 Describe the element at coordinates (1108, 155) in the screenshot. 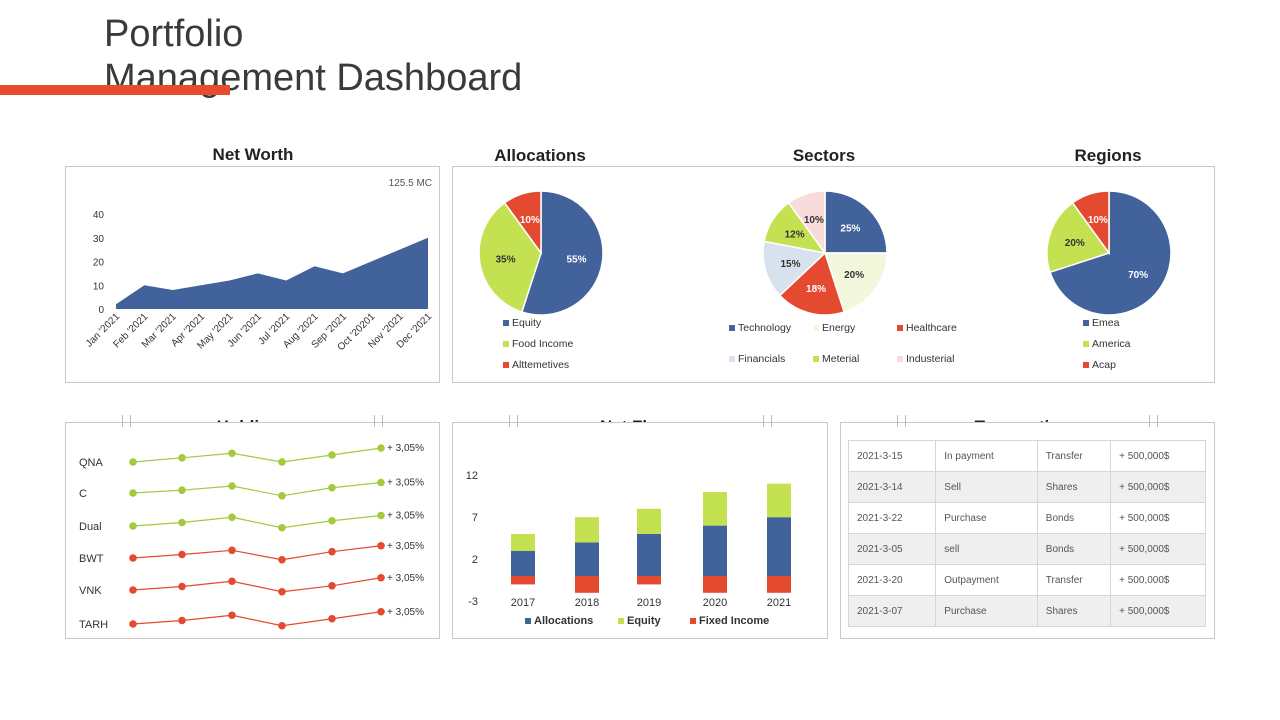

I see `regions-heading: Regions` at that location.